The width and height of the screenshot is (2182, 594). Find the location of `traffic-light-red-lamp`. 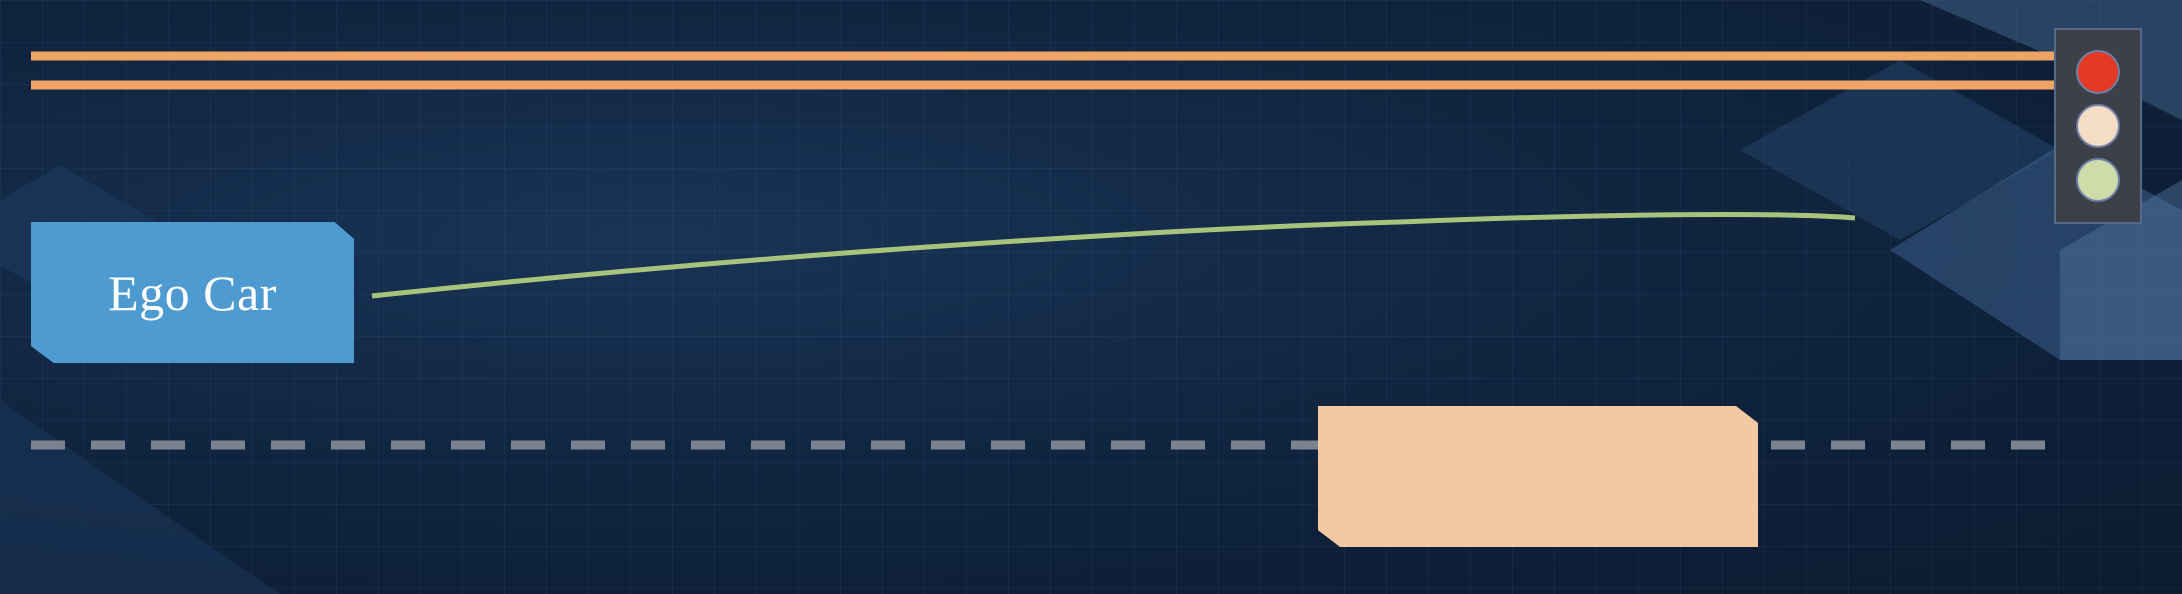

traffic-light-red-lamp is located at coordinates (2098, 72).